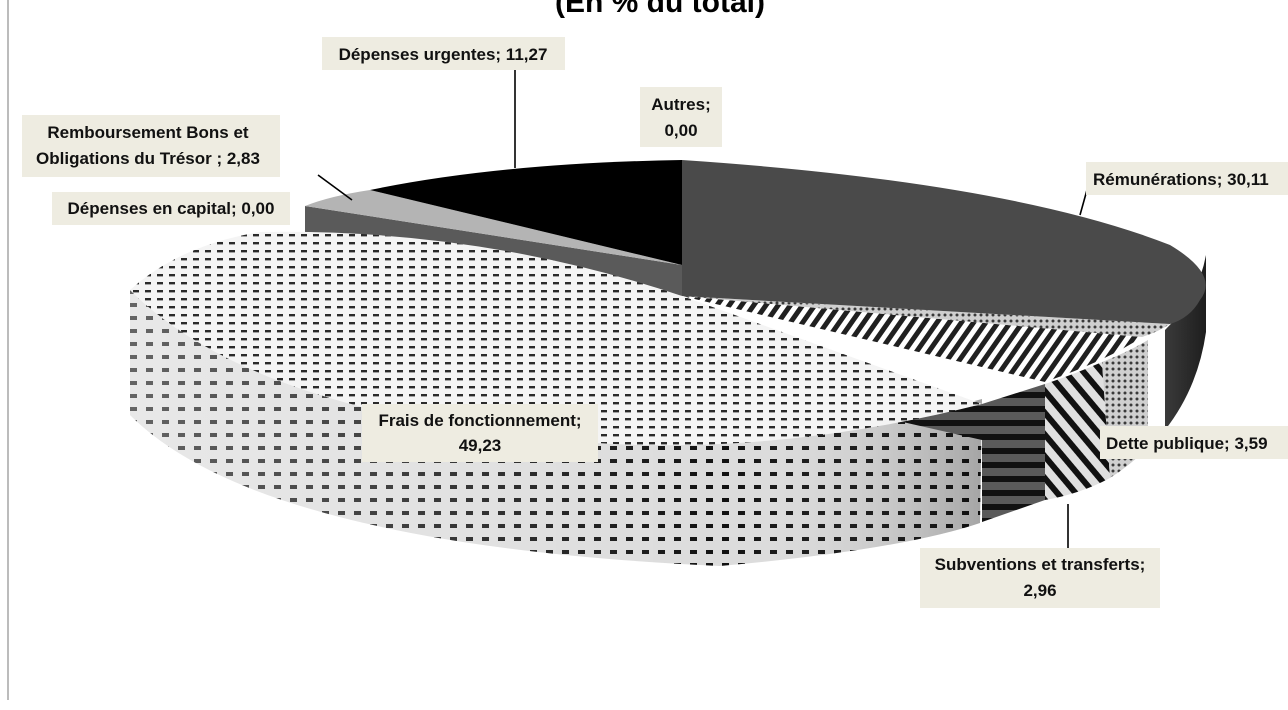  I want to click on leader-remboursement, so click(335, 187).